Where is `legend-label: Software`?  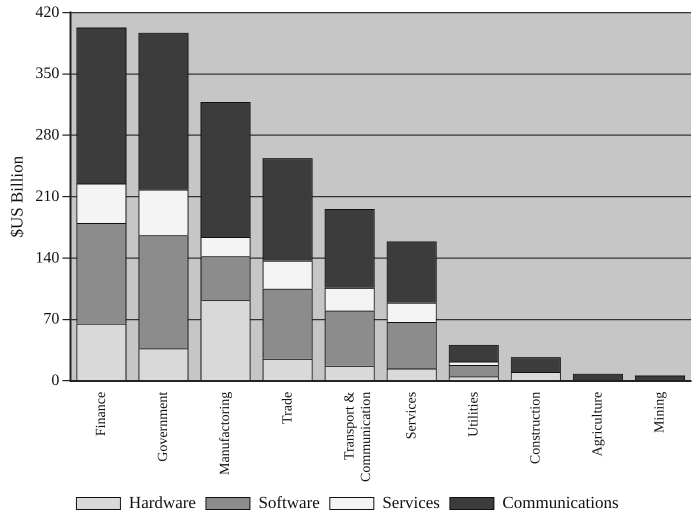 legend-label: Software is located at coordinates (289, 502).